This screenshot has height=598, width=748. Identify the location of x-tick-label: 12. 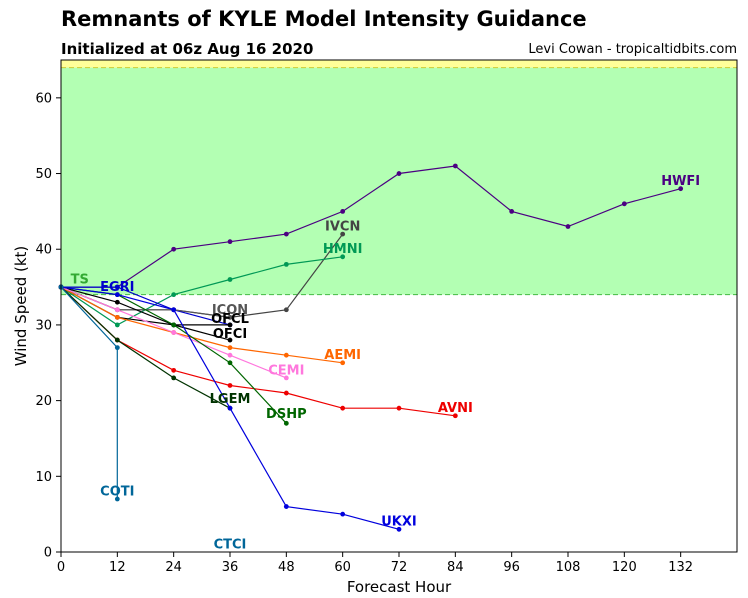
(117, 567).